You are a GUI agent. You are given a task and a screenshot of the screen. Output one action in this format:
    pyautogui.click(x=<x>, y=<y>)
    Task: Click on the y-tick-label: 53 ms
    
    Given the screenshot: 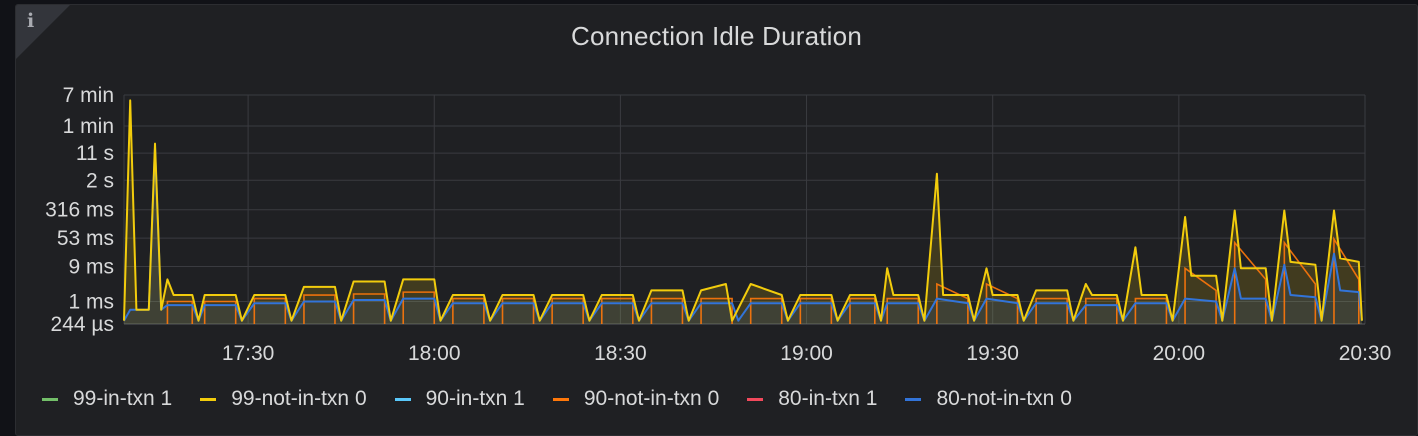 What is the action you would take?
    pyautogui.click(x=85, y=238)
    